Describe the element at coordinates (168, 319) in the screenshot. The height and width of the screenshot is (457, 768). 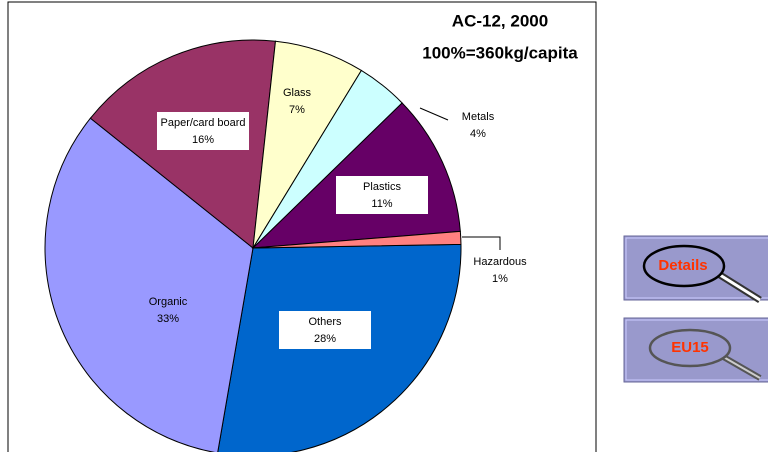
I see `slice-value-label: 33%` at that location.